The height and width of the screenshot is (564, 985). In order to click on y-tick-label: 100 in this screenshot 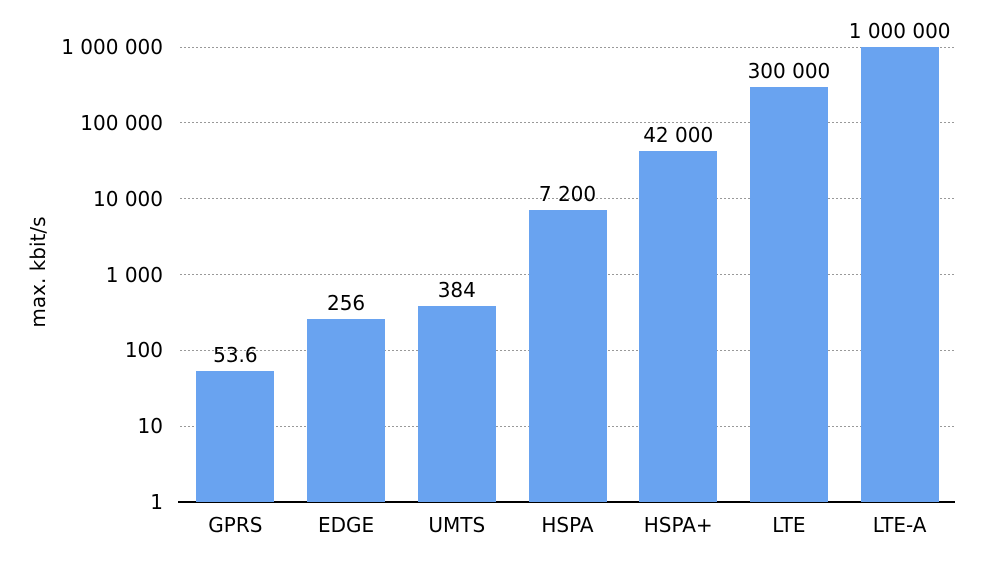, I will do `click(143, 350)`.